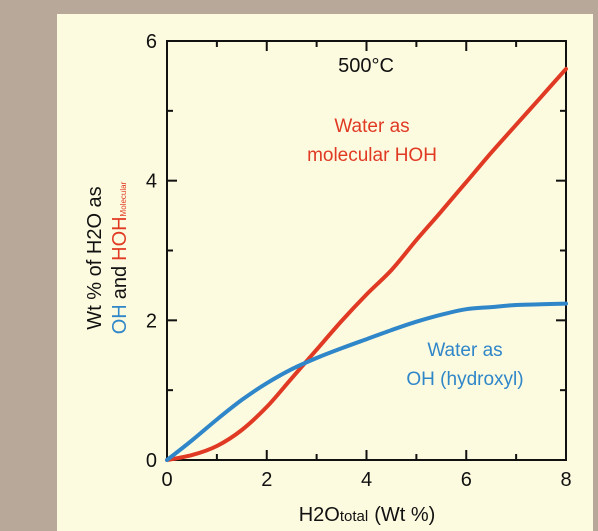  Describe the element at coordinates (464, 350) in the screenshot. I see `hydroxyl-label-line-1: Water as` at that location.